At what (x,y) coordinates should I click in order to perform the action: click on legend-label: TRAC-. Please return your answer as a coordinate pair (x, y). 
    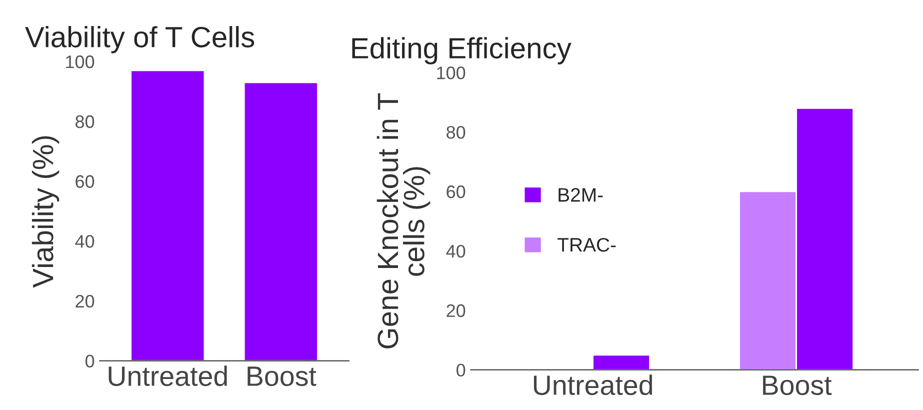
    Looking at the image, I should click on (587, 245).